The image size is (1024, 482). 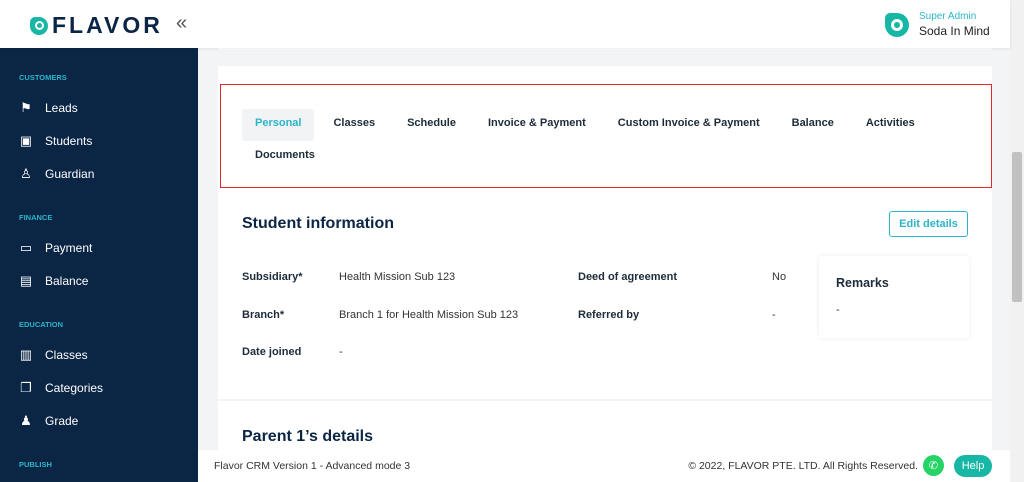 I want to click on sidebar-item-payment: ▭ Payment, so click(x=56, y=248).